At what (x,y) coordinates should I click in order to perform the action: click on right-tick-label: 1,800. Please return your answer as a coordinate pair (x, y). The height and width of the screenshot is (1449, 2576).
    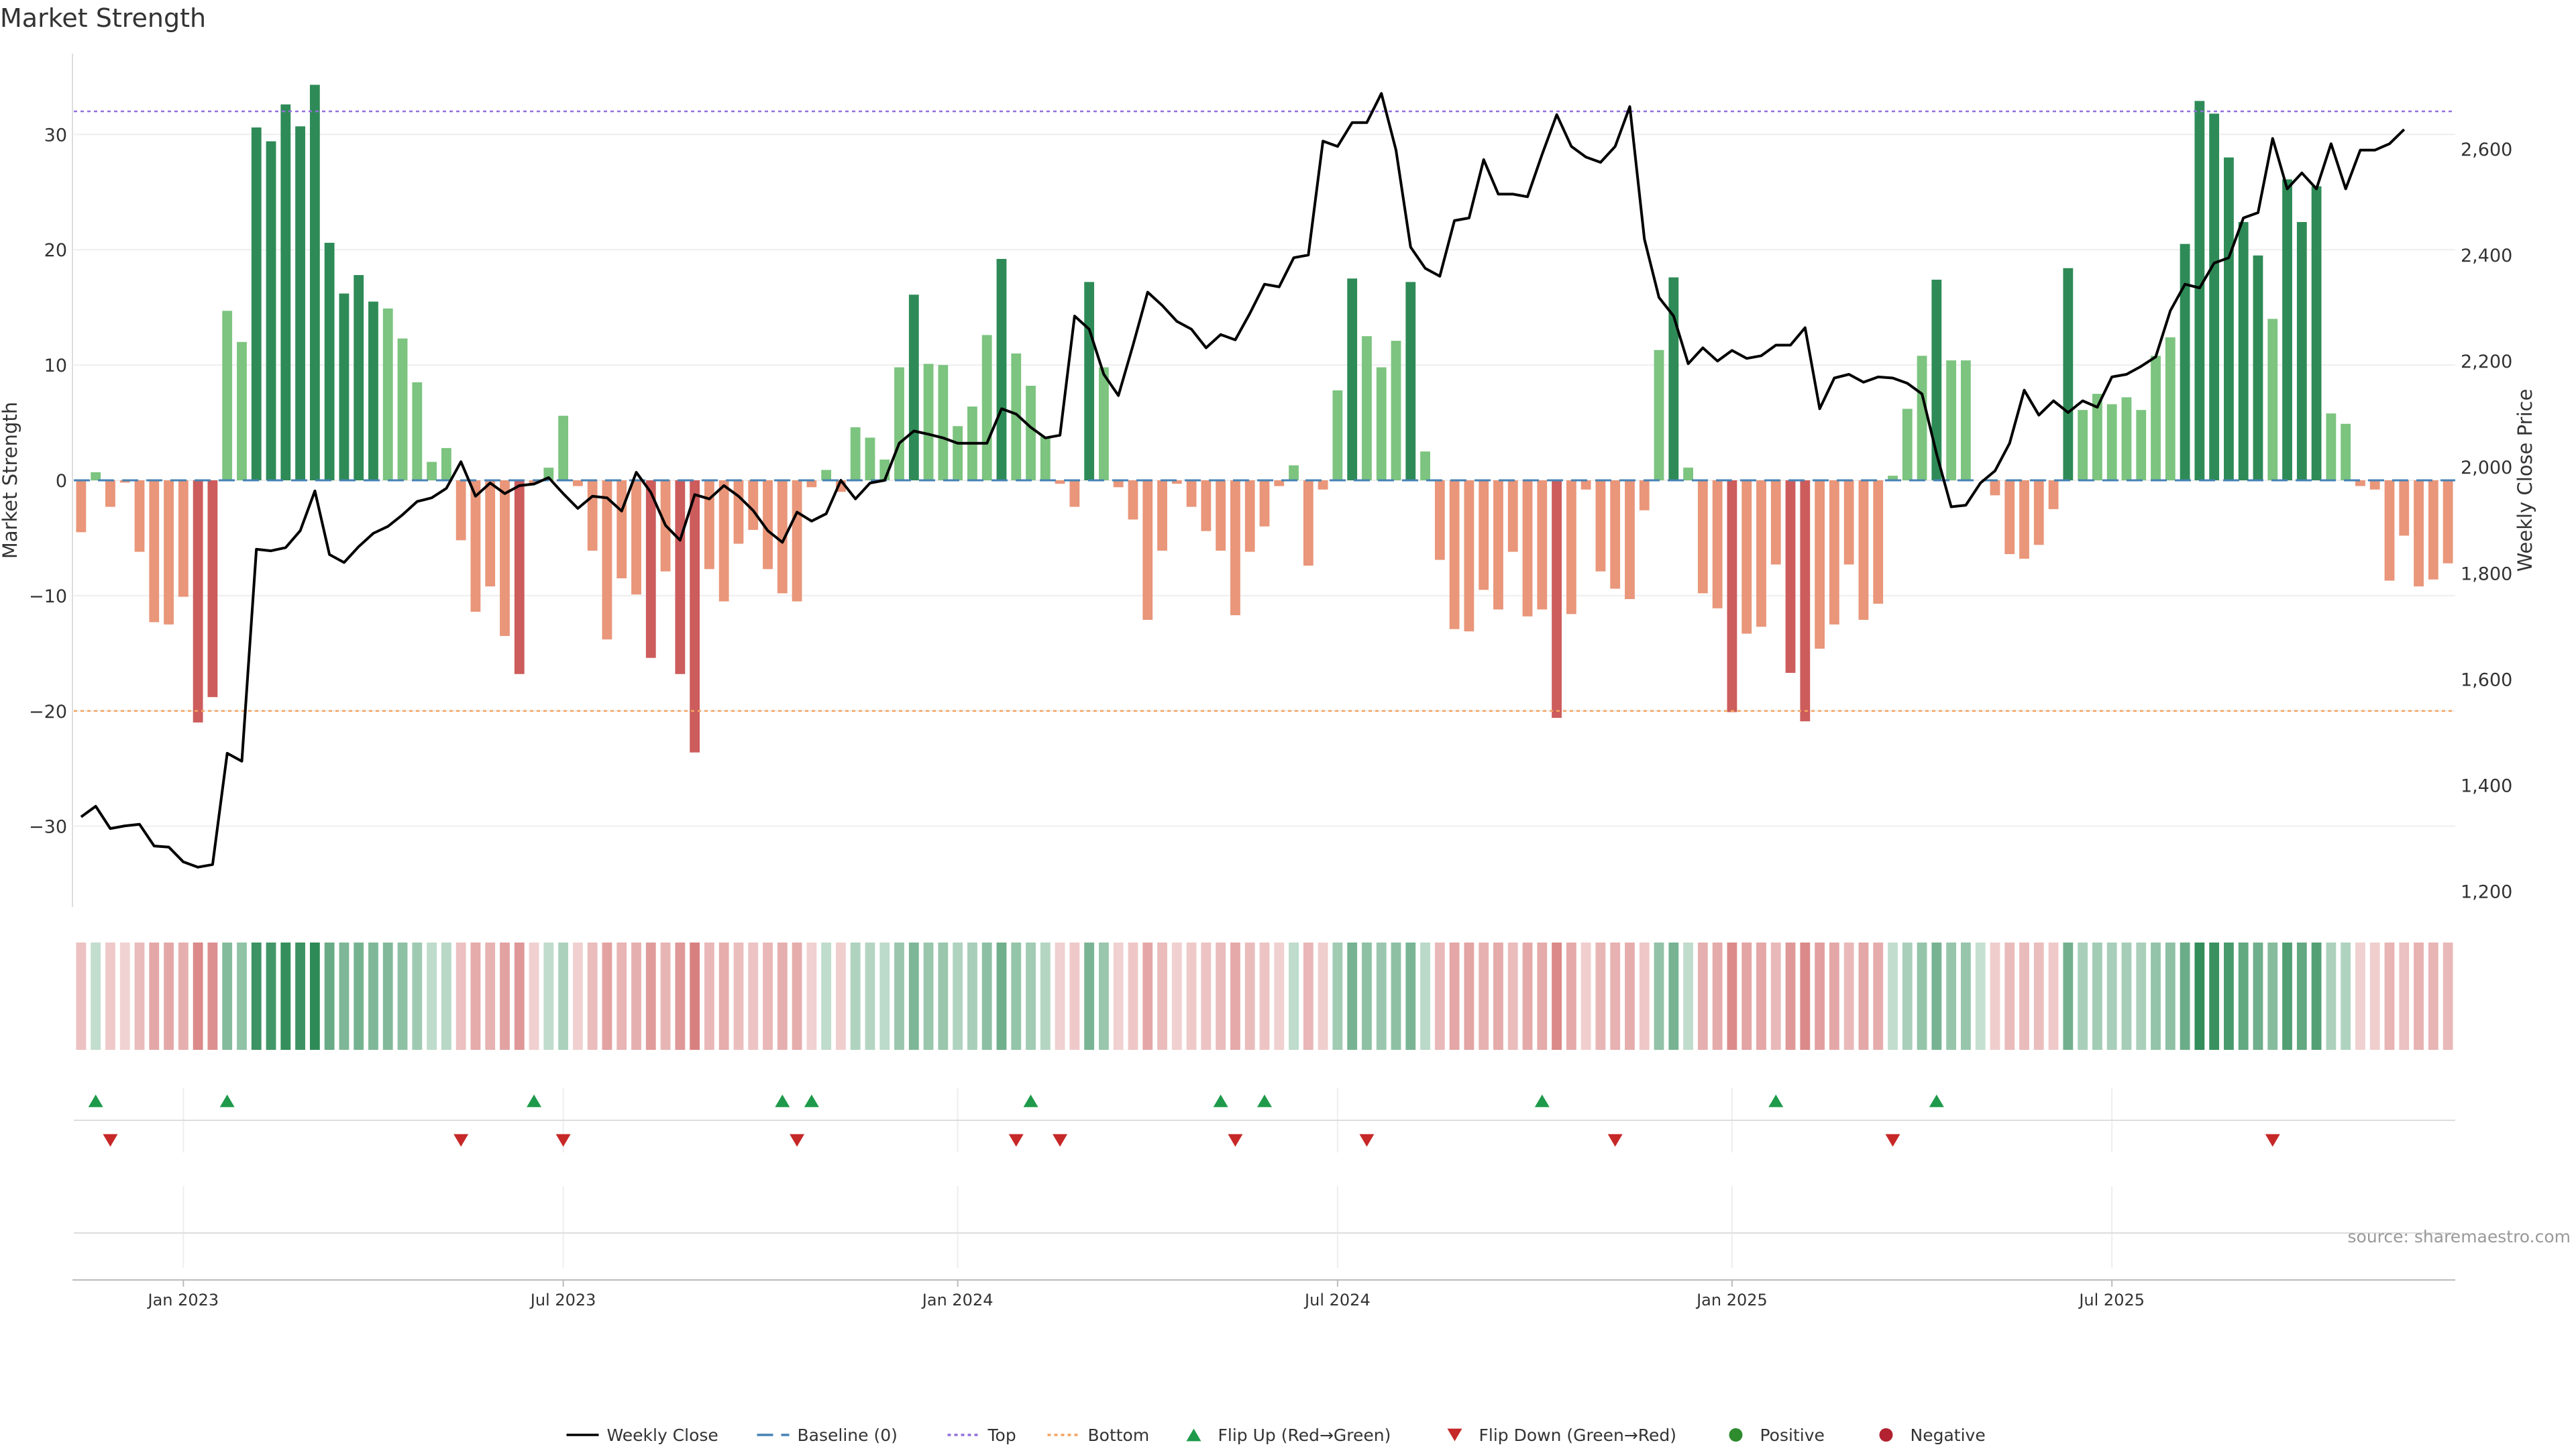
    Looking at the image, I should click on (2486, 574).